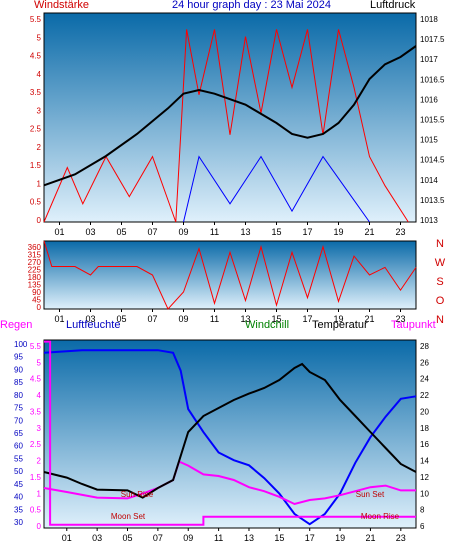 The width and height of the screenshot is (462, 550). What do you see at coordinates (18, 395) in the screenshot?
I see `humidity-tick-label: 80` at bounding box center [18, 395].